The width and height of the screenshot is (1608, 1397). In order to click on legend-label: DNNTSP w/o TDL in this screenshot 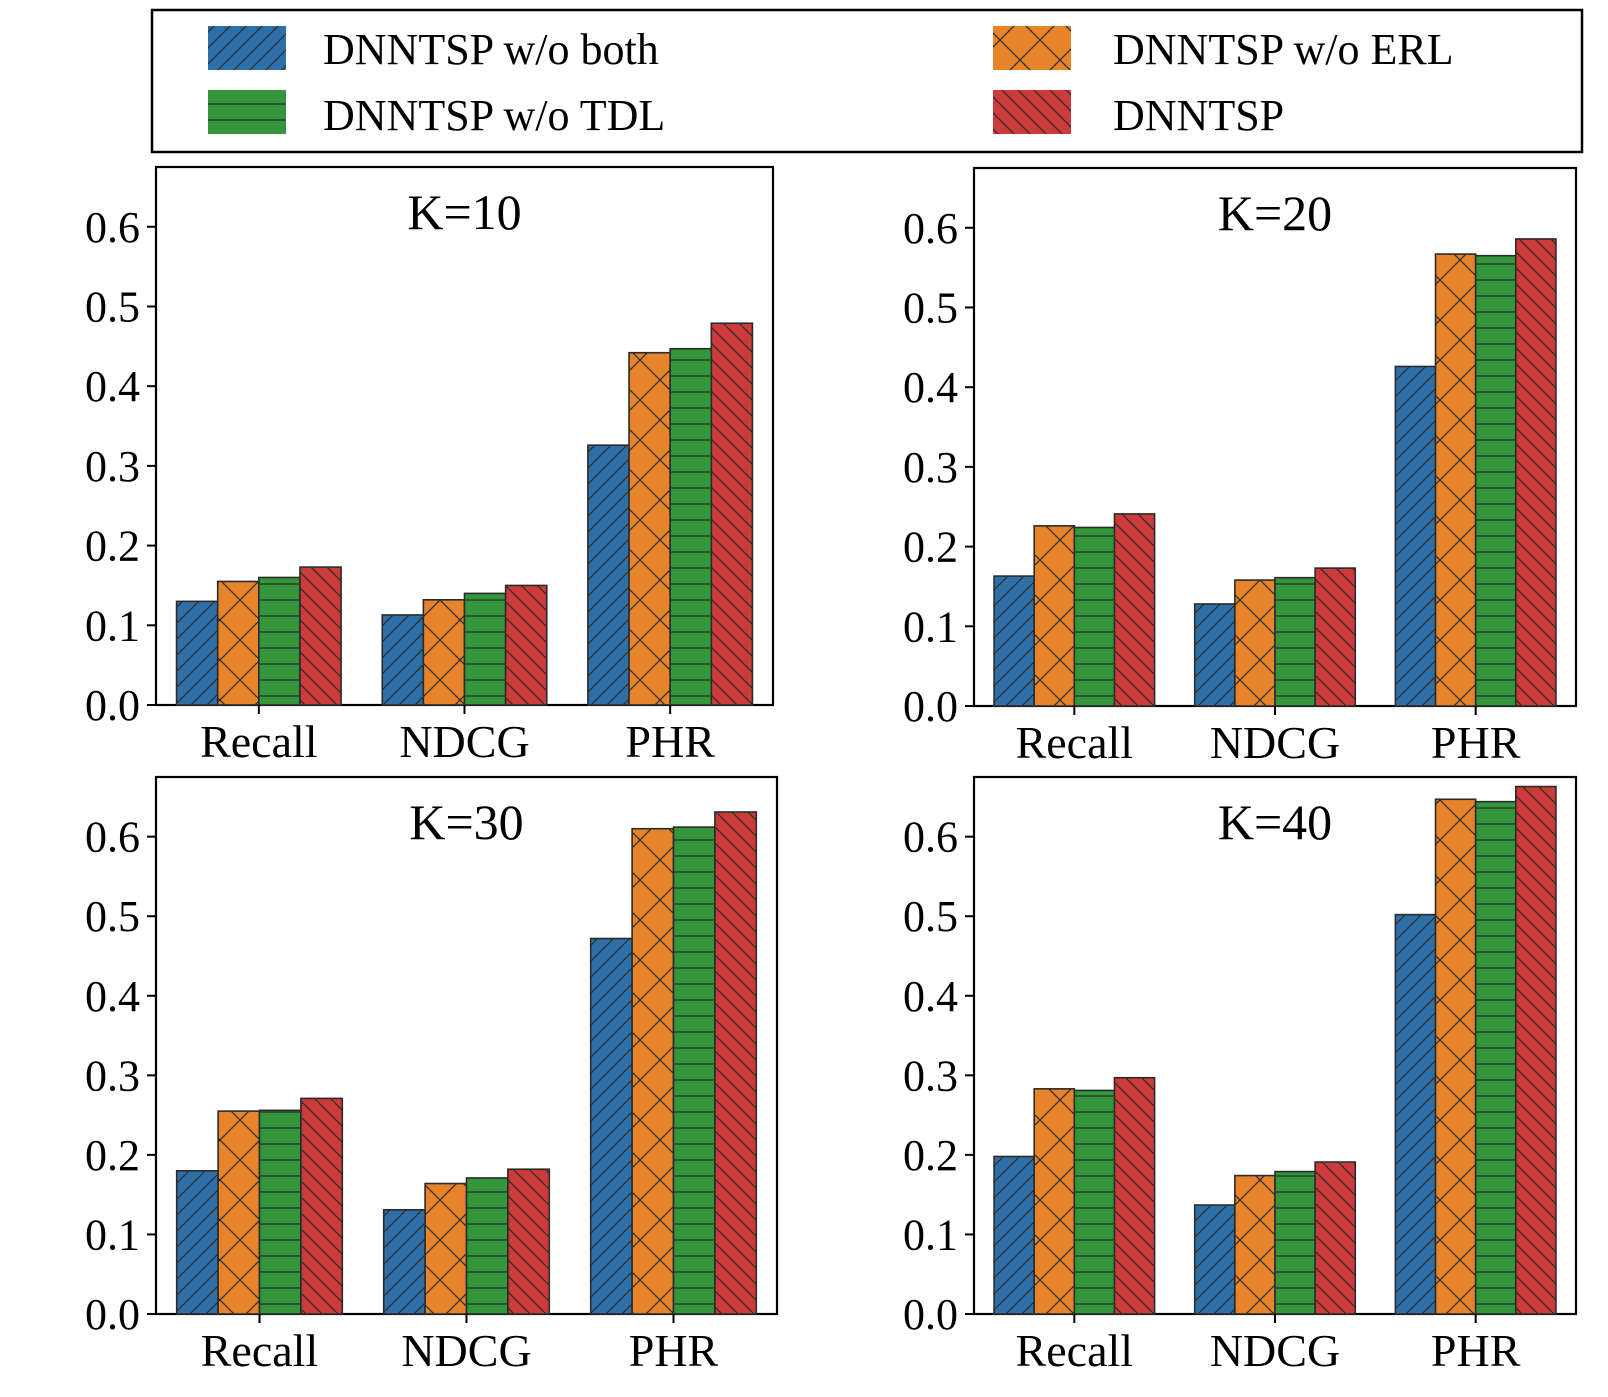, I will do `click(494, 115)`.